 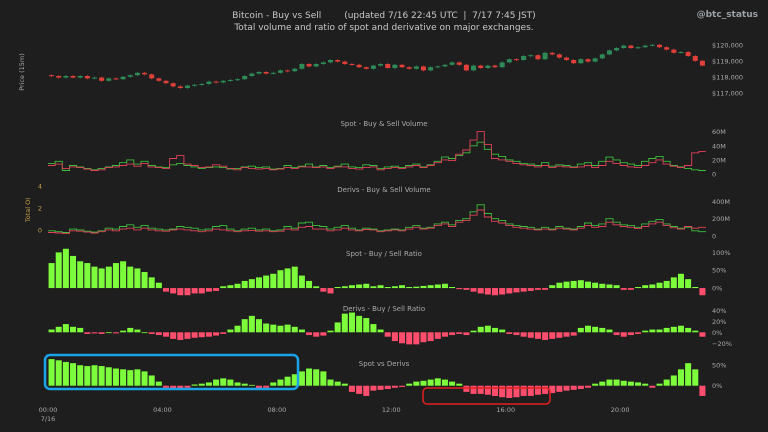 I want to click on brand-handle: @btc_status, so click(x=727, y=15).